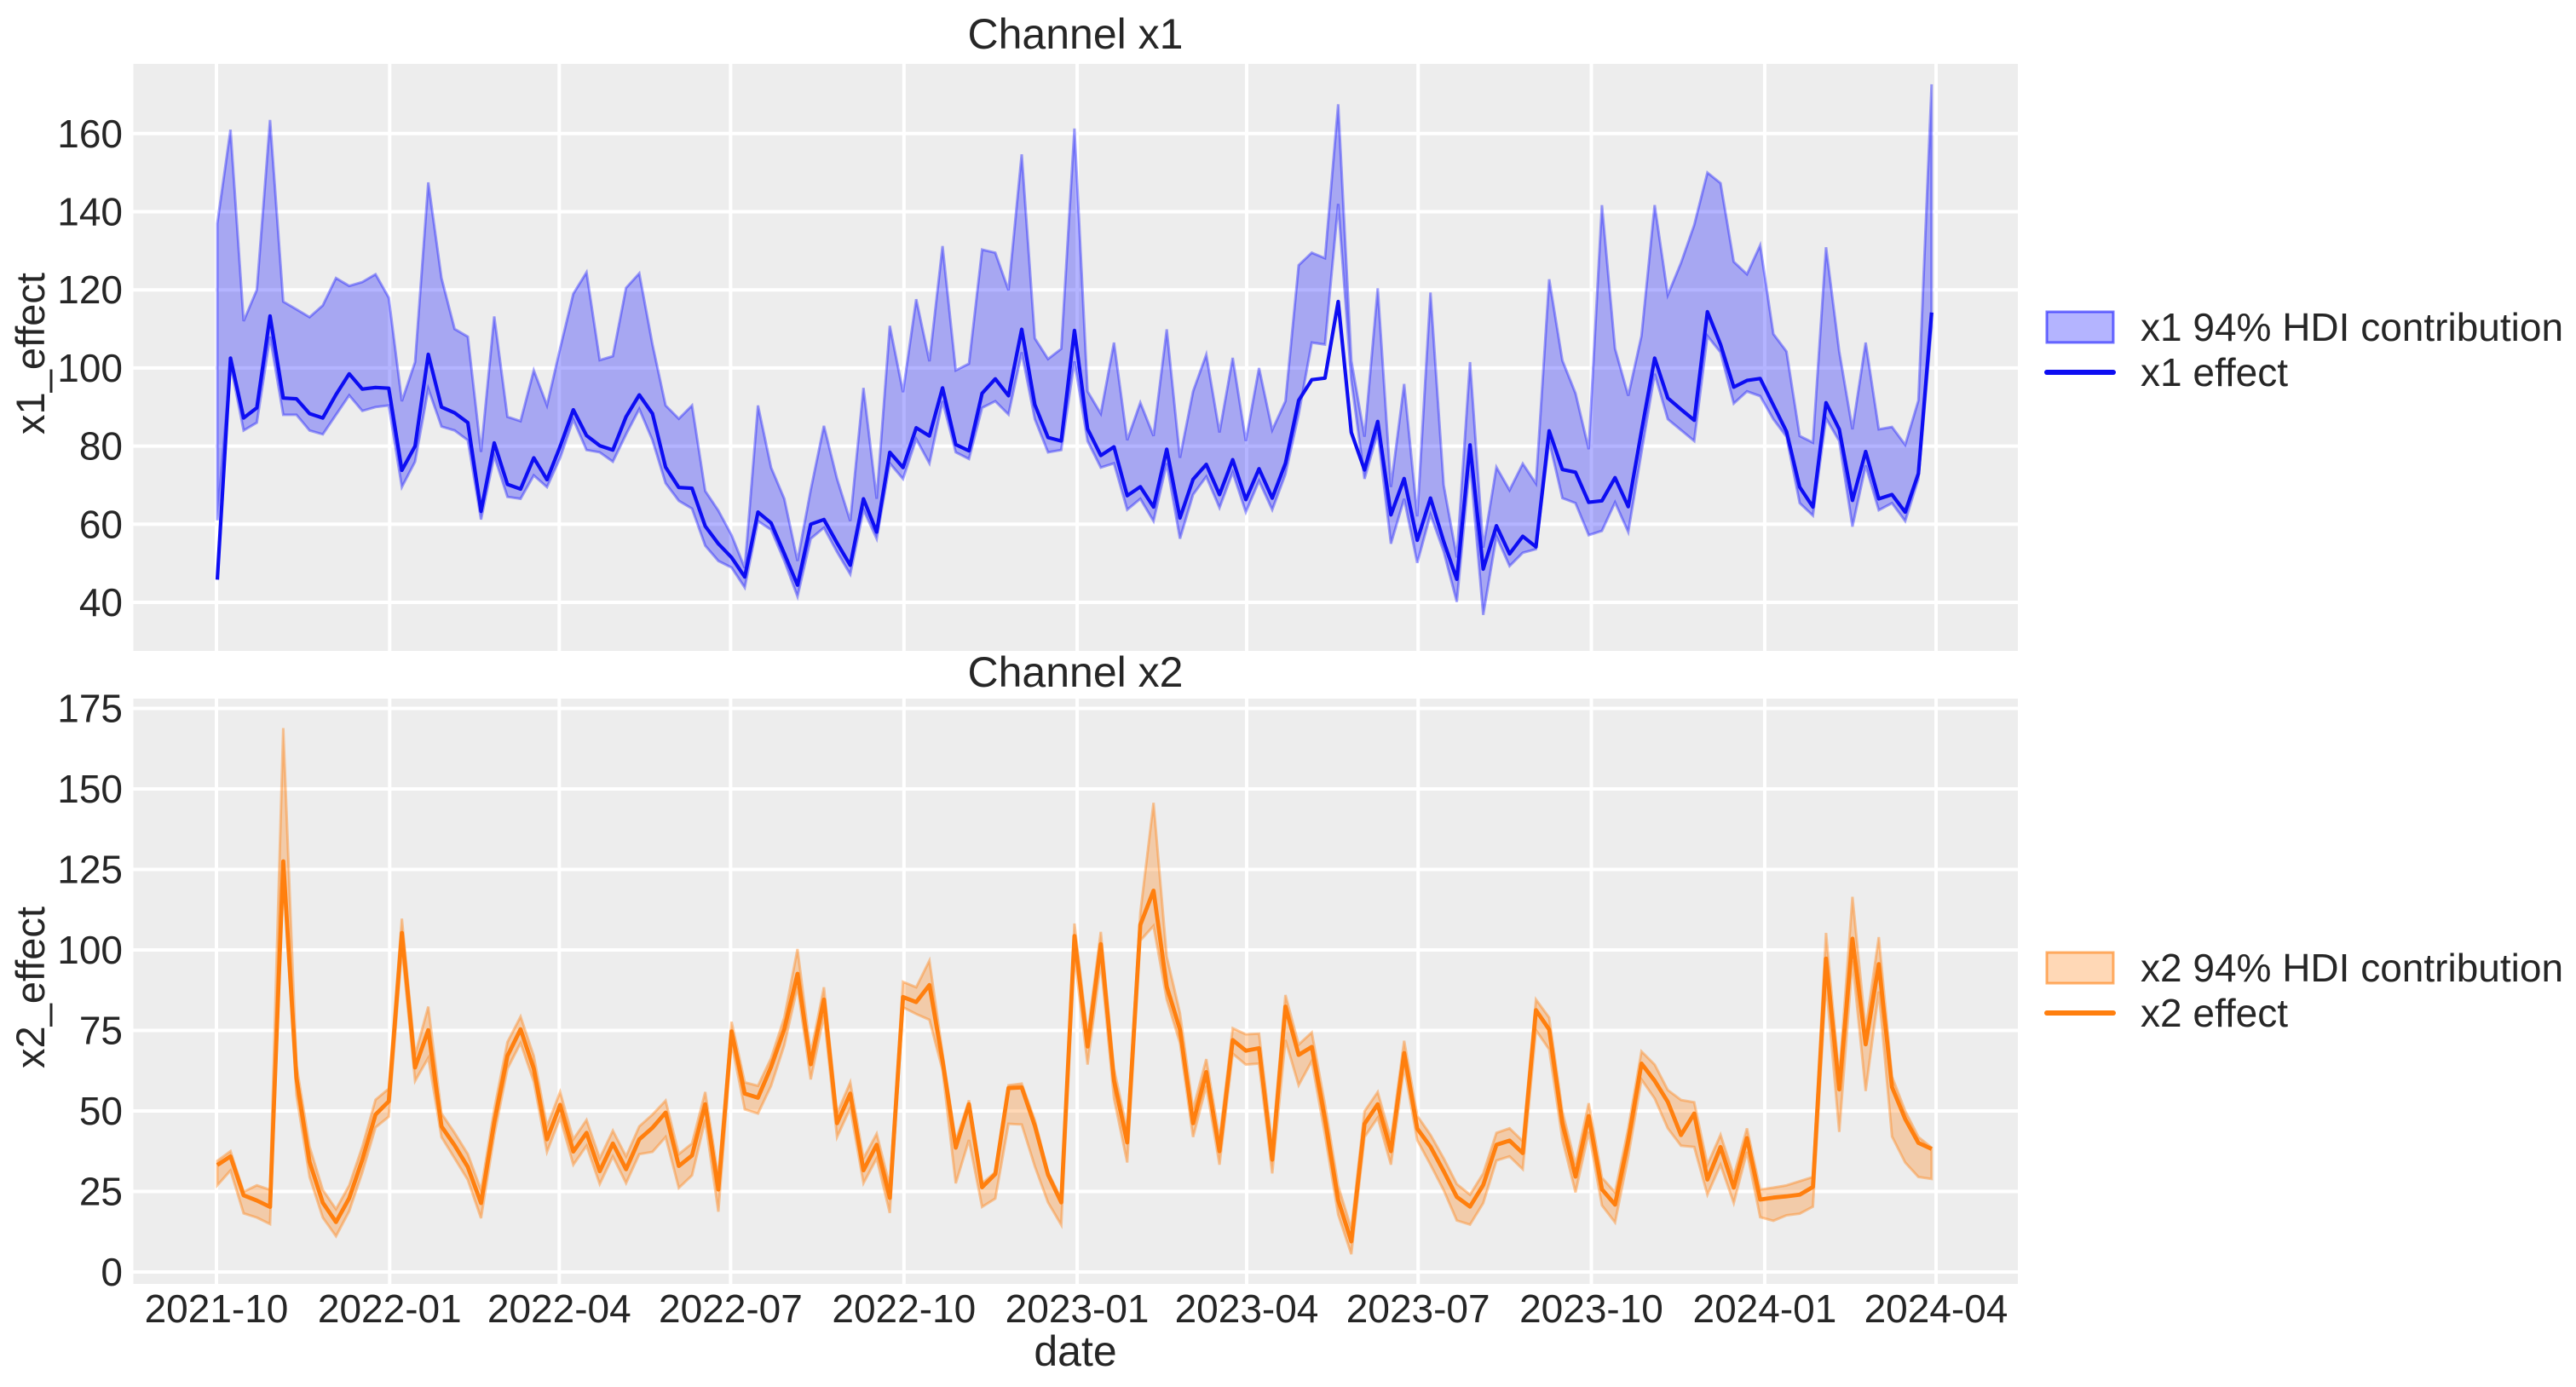 This screenshot has width=2576, height=1387. Describe the element at coordinates (2352, 327) in the screenshot. I see `svg-text: x1 94% HDI contribution` at that location.